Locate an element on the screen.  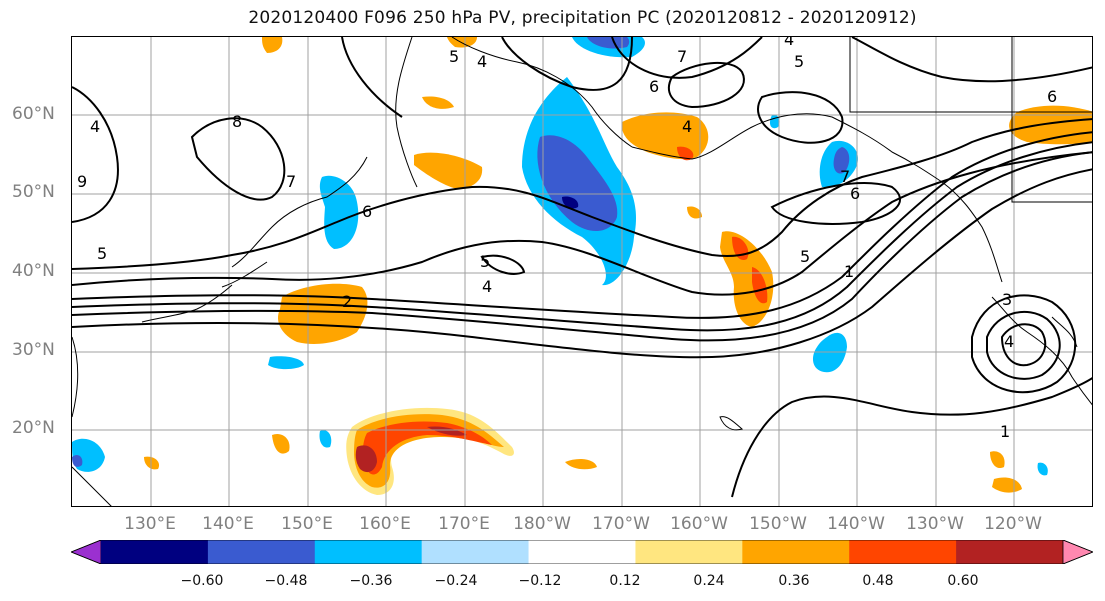
colorbar-extend-min is located at coordinates (86, 552).